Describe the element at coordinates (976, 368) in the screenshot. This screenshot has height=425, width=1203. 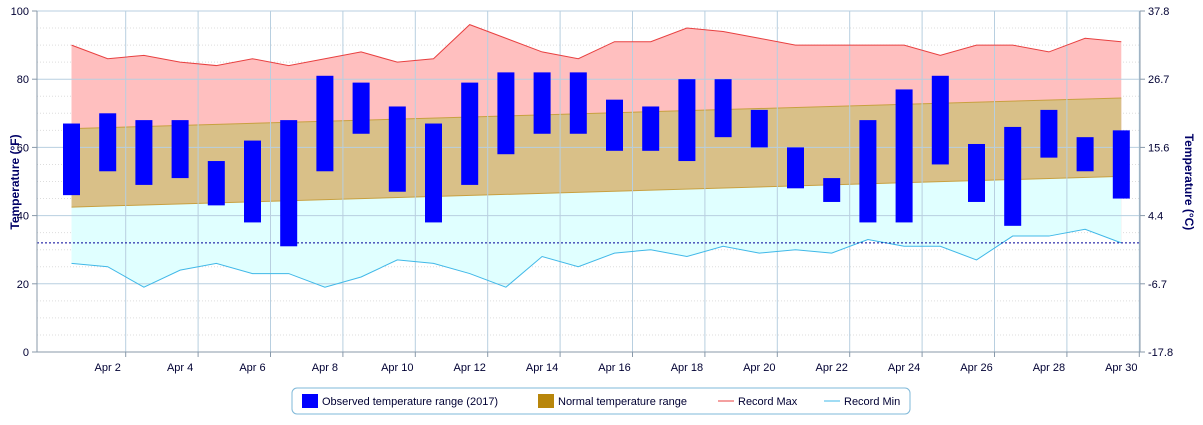
I see `x-tick-label: Apr 26` at that location.